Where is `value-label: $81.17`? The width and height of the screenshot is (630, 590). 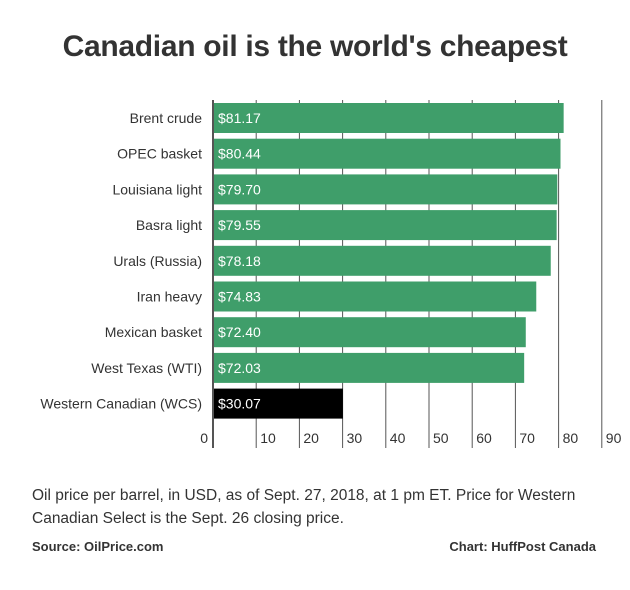
value-label: $81.17 is located at coordinates (239, 118).